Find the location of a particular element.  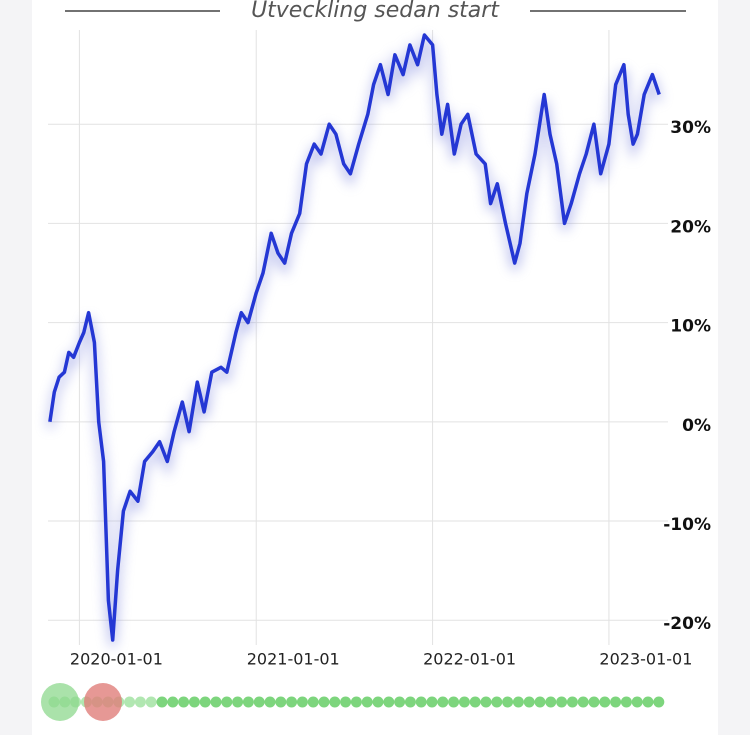

y-tick-label: 20% is located at coordinates (690, 227).